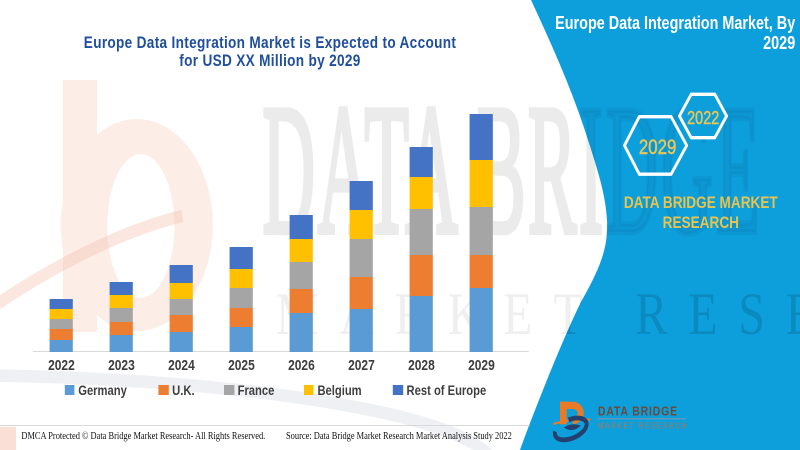 The image size is (800, 450). I want to click on svg-text: MARKET RESEARCH, so click(643, 426).